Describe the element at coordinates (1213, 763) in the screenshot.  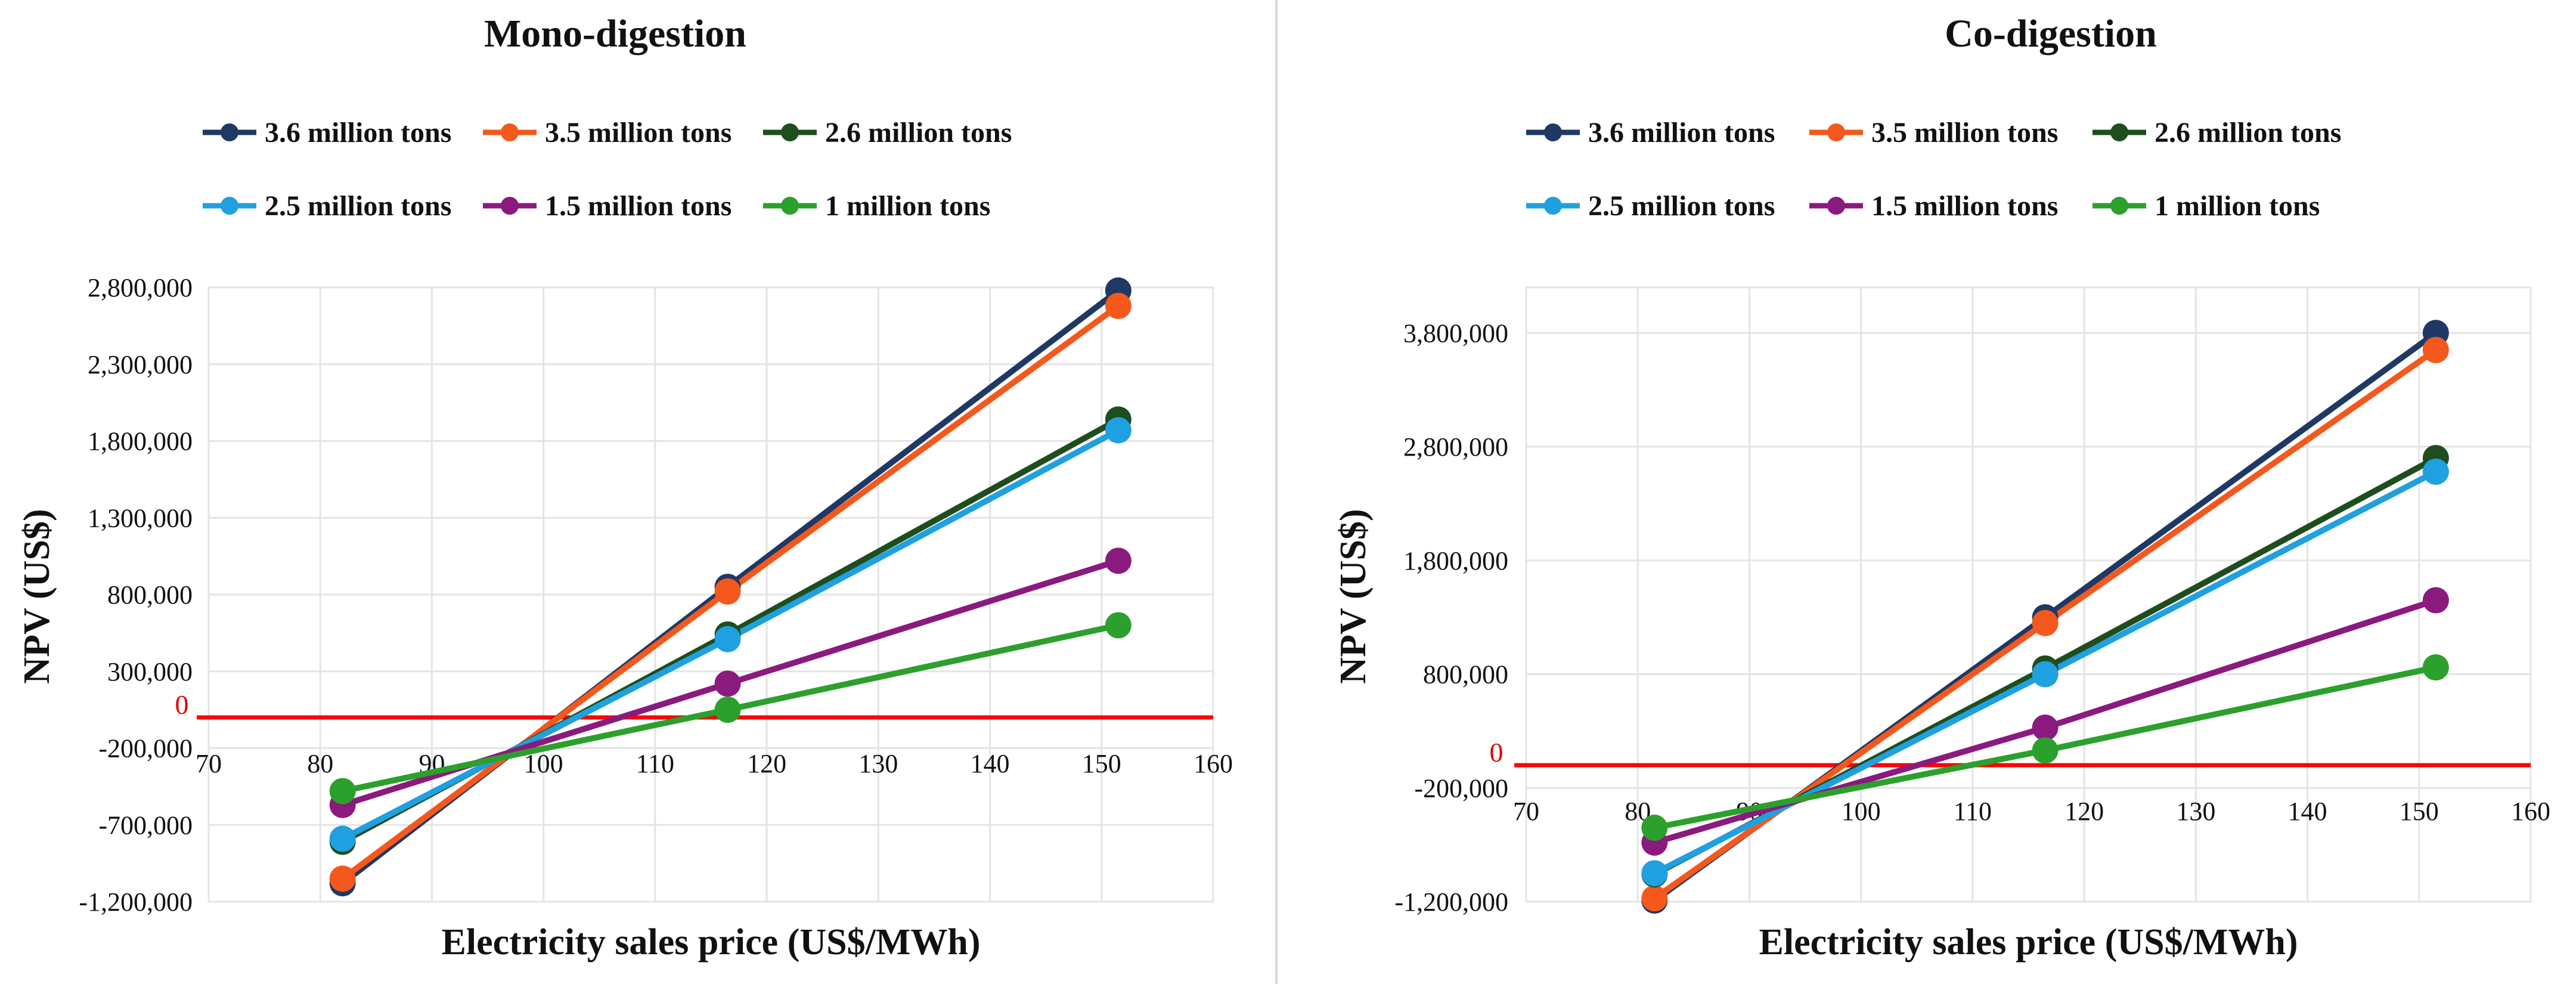
I see `mono-x-tick-label: 160` at that location.